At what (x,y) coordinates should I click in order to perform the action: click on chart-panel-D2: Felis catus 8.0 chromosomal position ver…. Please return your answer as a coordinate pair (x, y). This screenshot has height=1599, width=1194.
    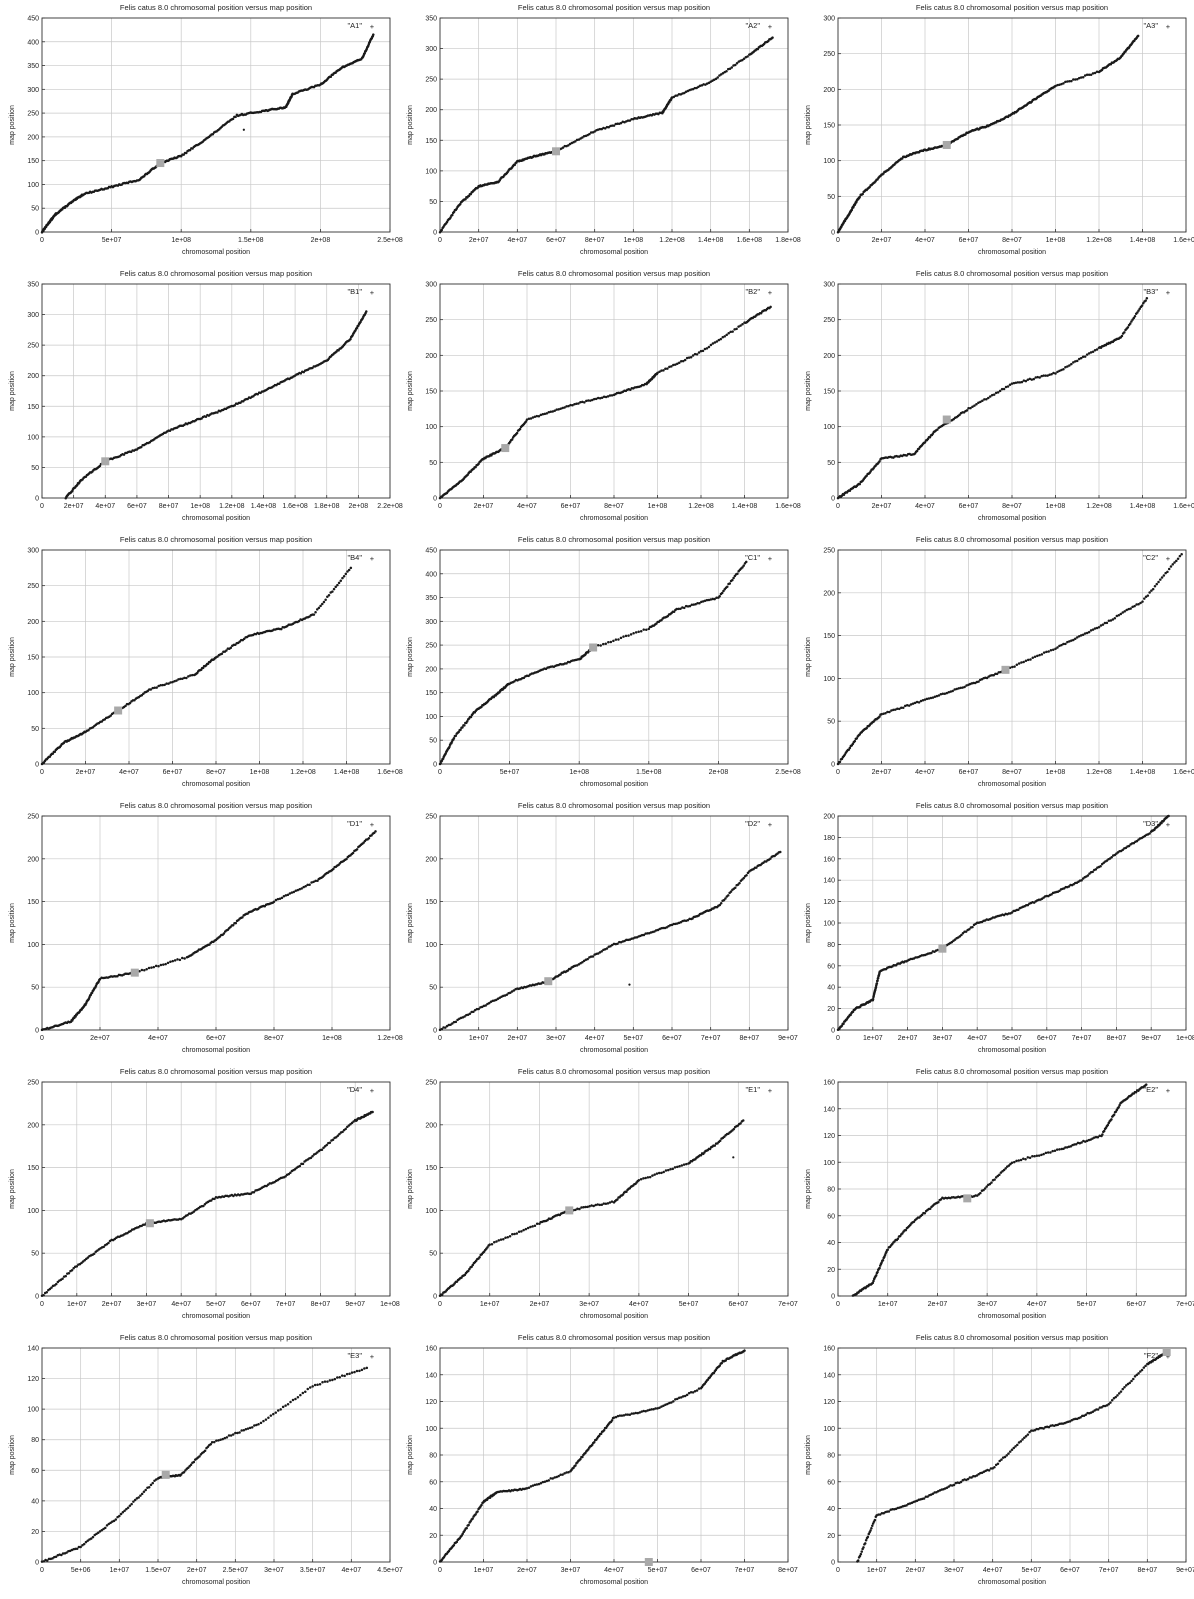
    Looking at the image, I should click on (598, 931).